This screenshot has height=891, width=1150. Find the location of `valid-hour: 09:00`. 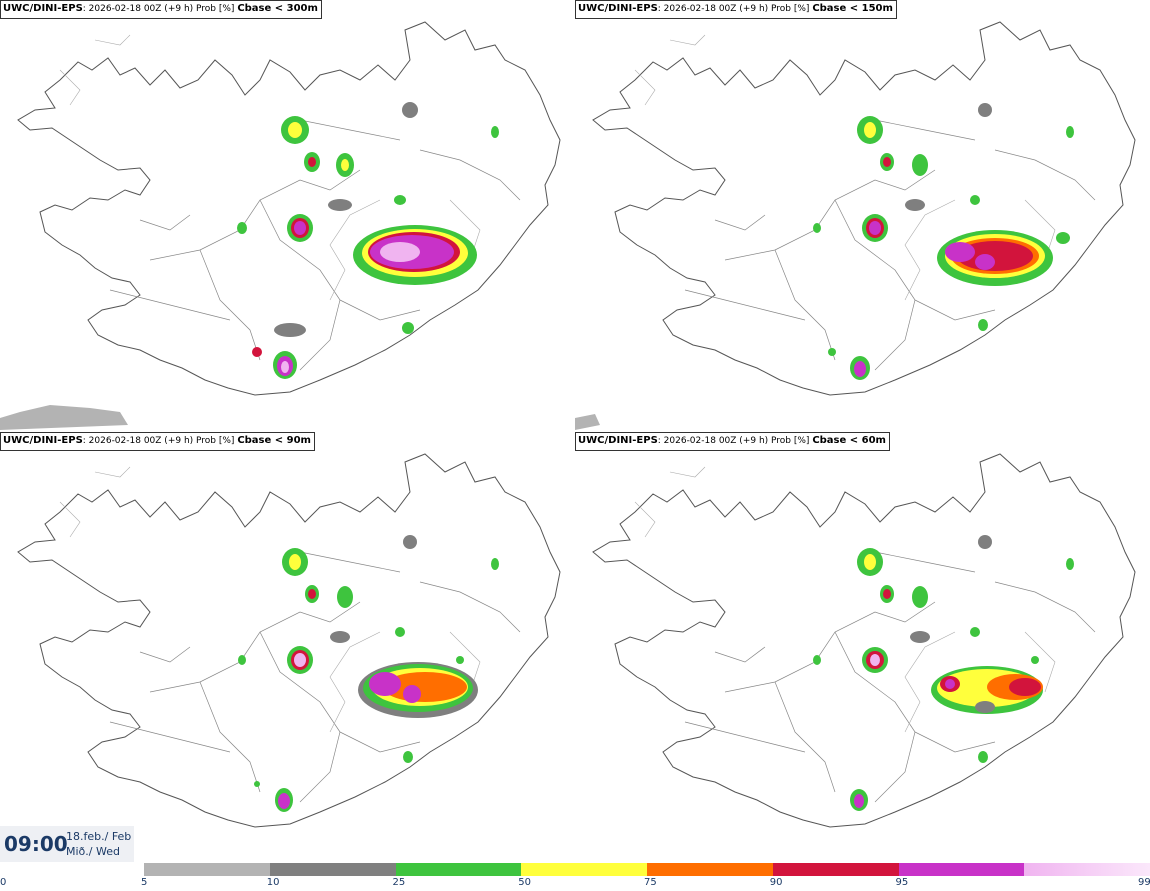

valid-hour: 09:00 is located at coordinates (36, 844).